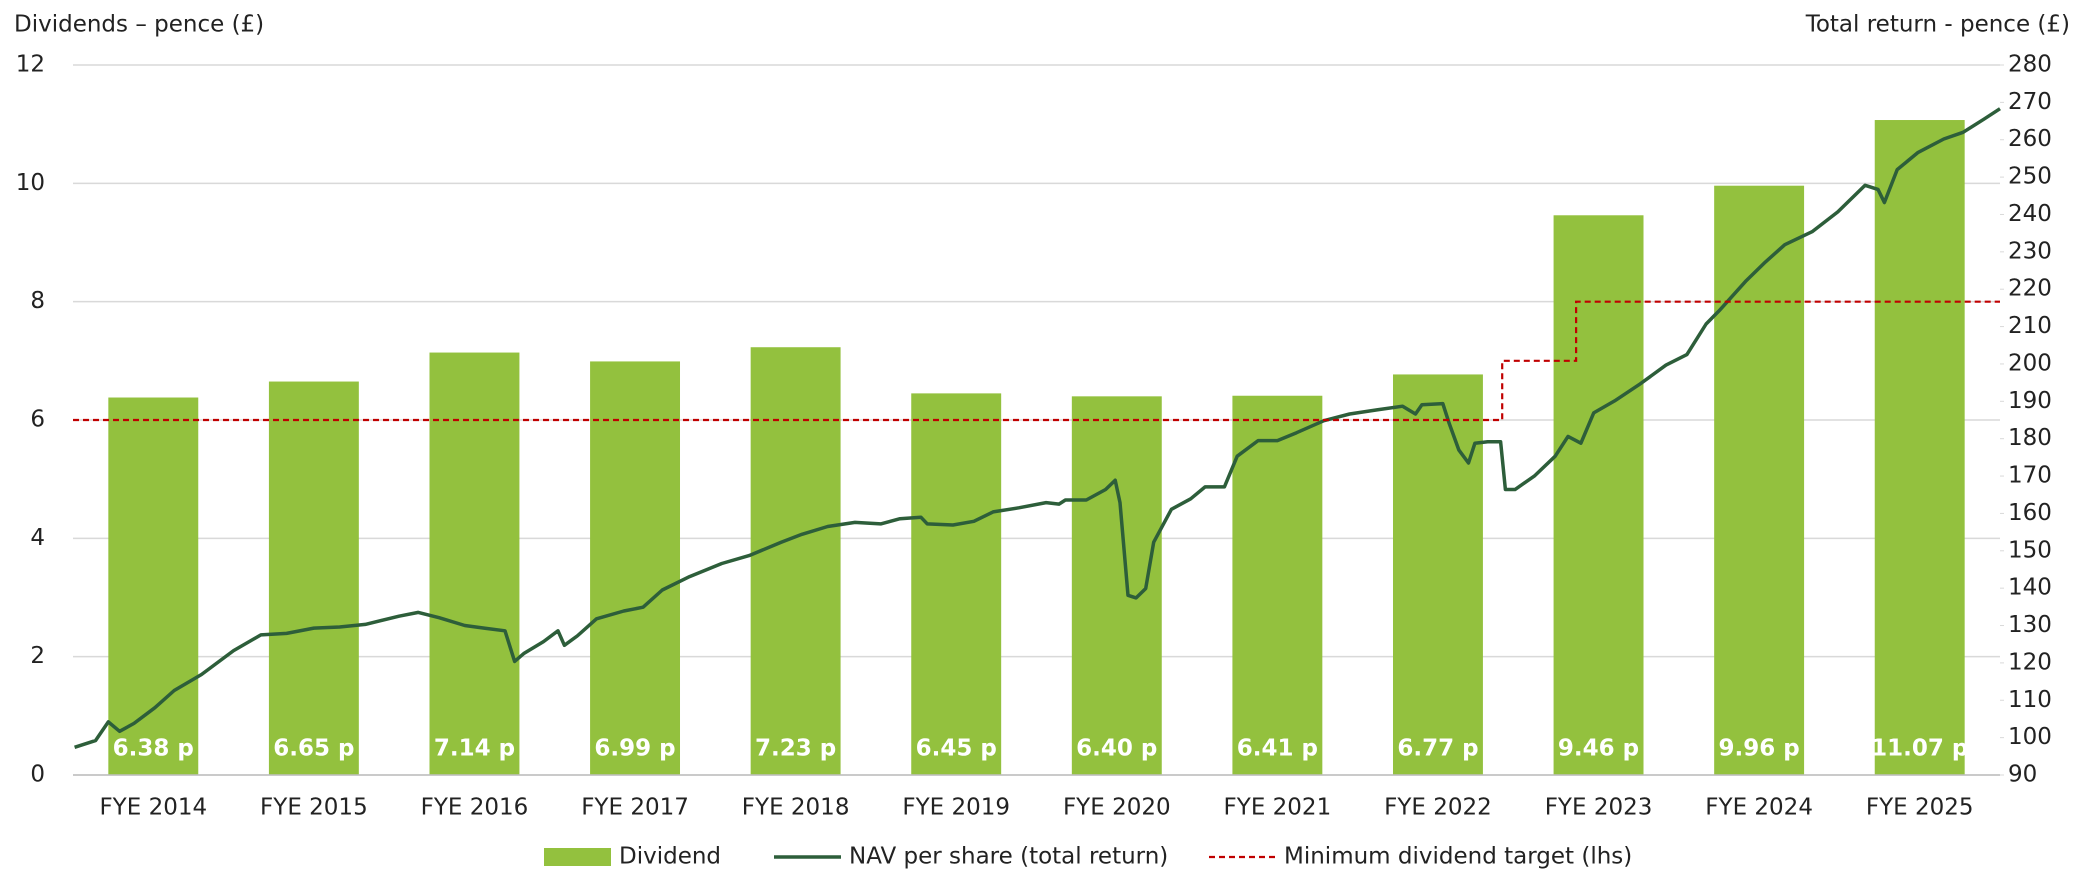 Image resolution: width=2074 pixels, height=870 pixels. I want to click on x-tick-label: FYE 2025, so click(1920, 808).